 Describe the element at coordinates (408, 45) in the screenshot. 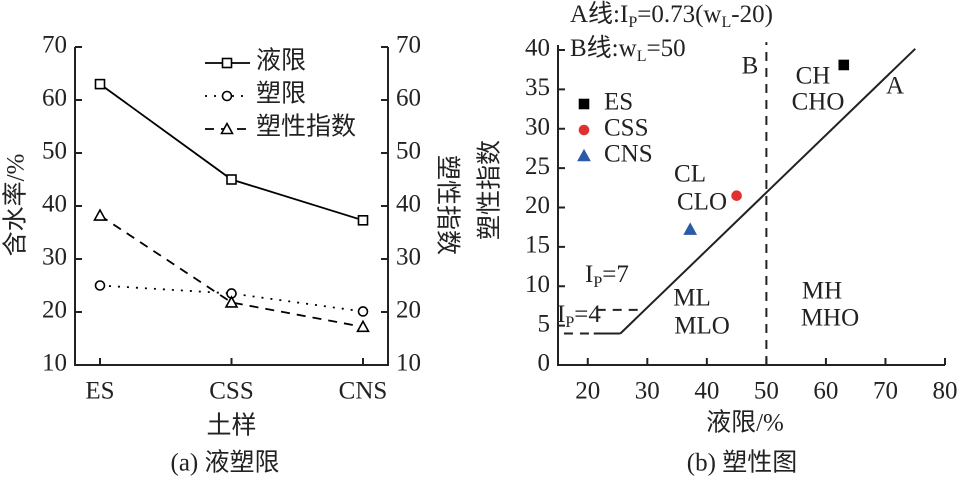

I see `y2-tick-label: 70` at that location.